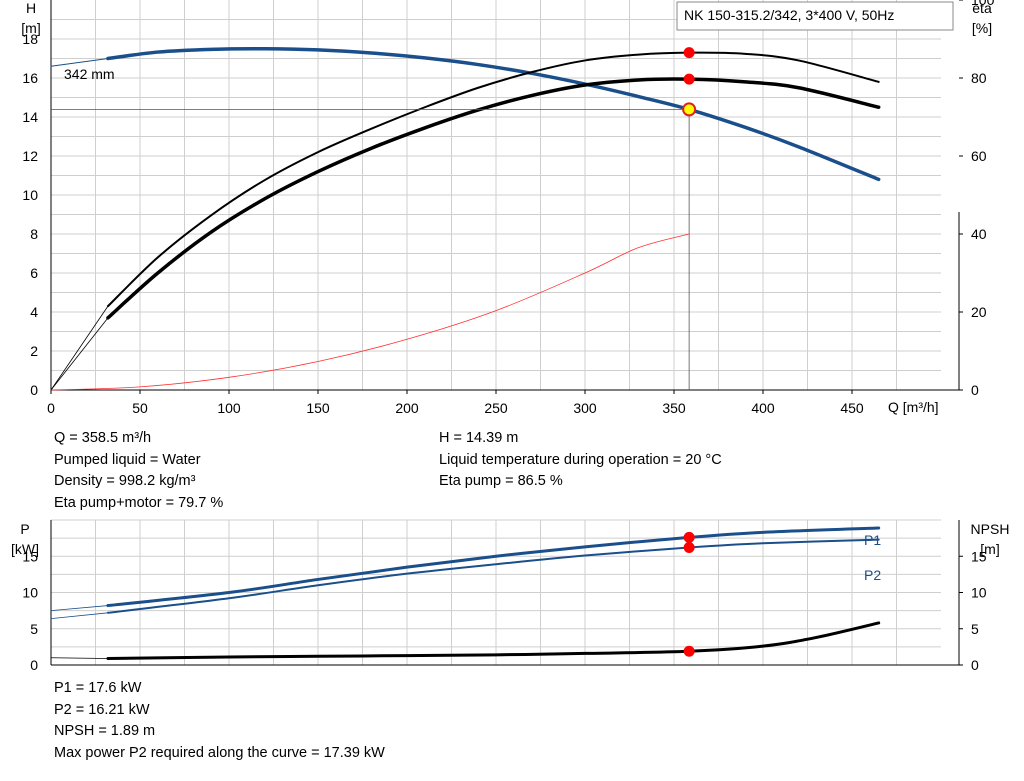 This screenshot has height=781, width=1024. What do you see at coordinates (34, 351) in the screenshot?
I see `left-y-tick-label: 2` at bounding box center [34, 351].